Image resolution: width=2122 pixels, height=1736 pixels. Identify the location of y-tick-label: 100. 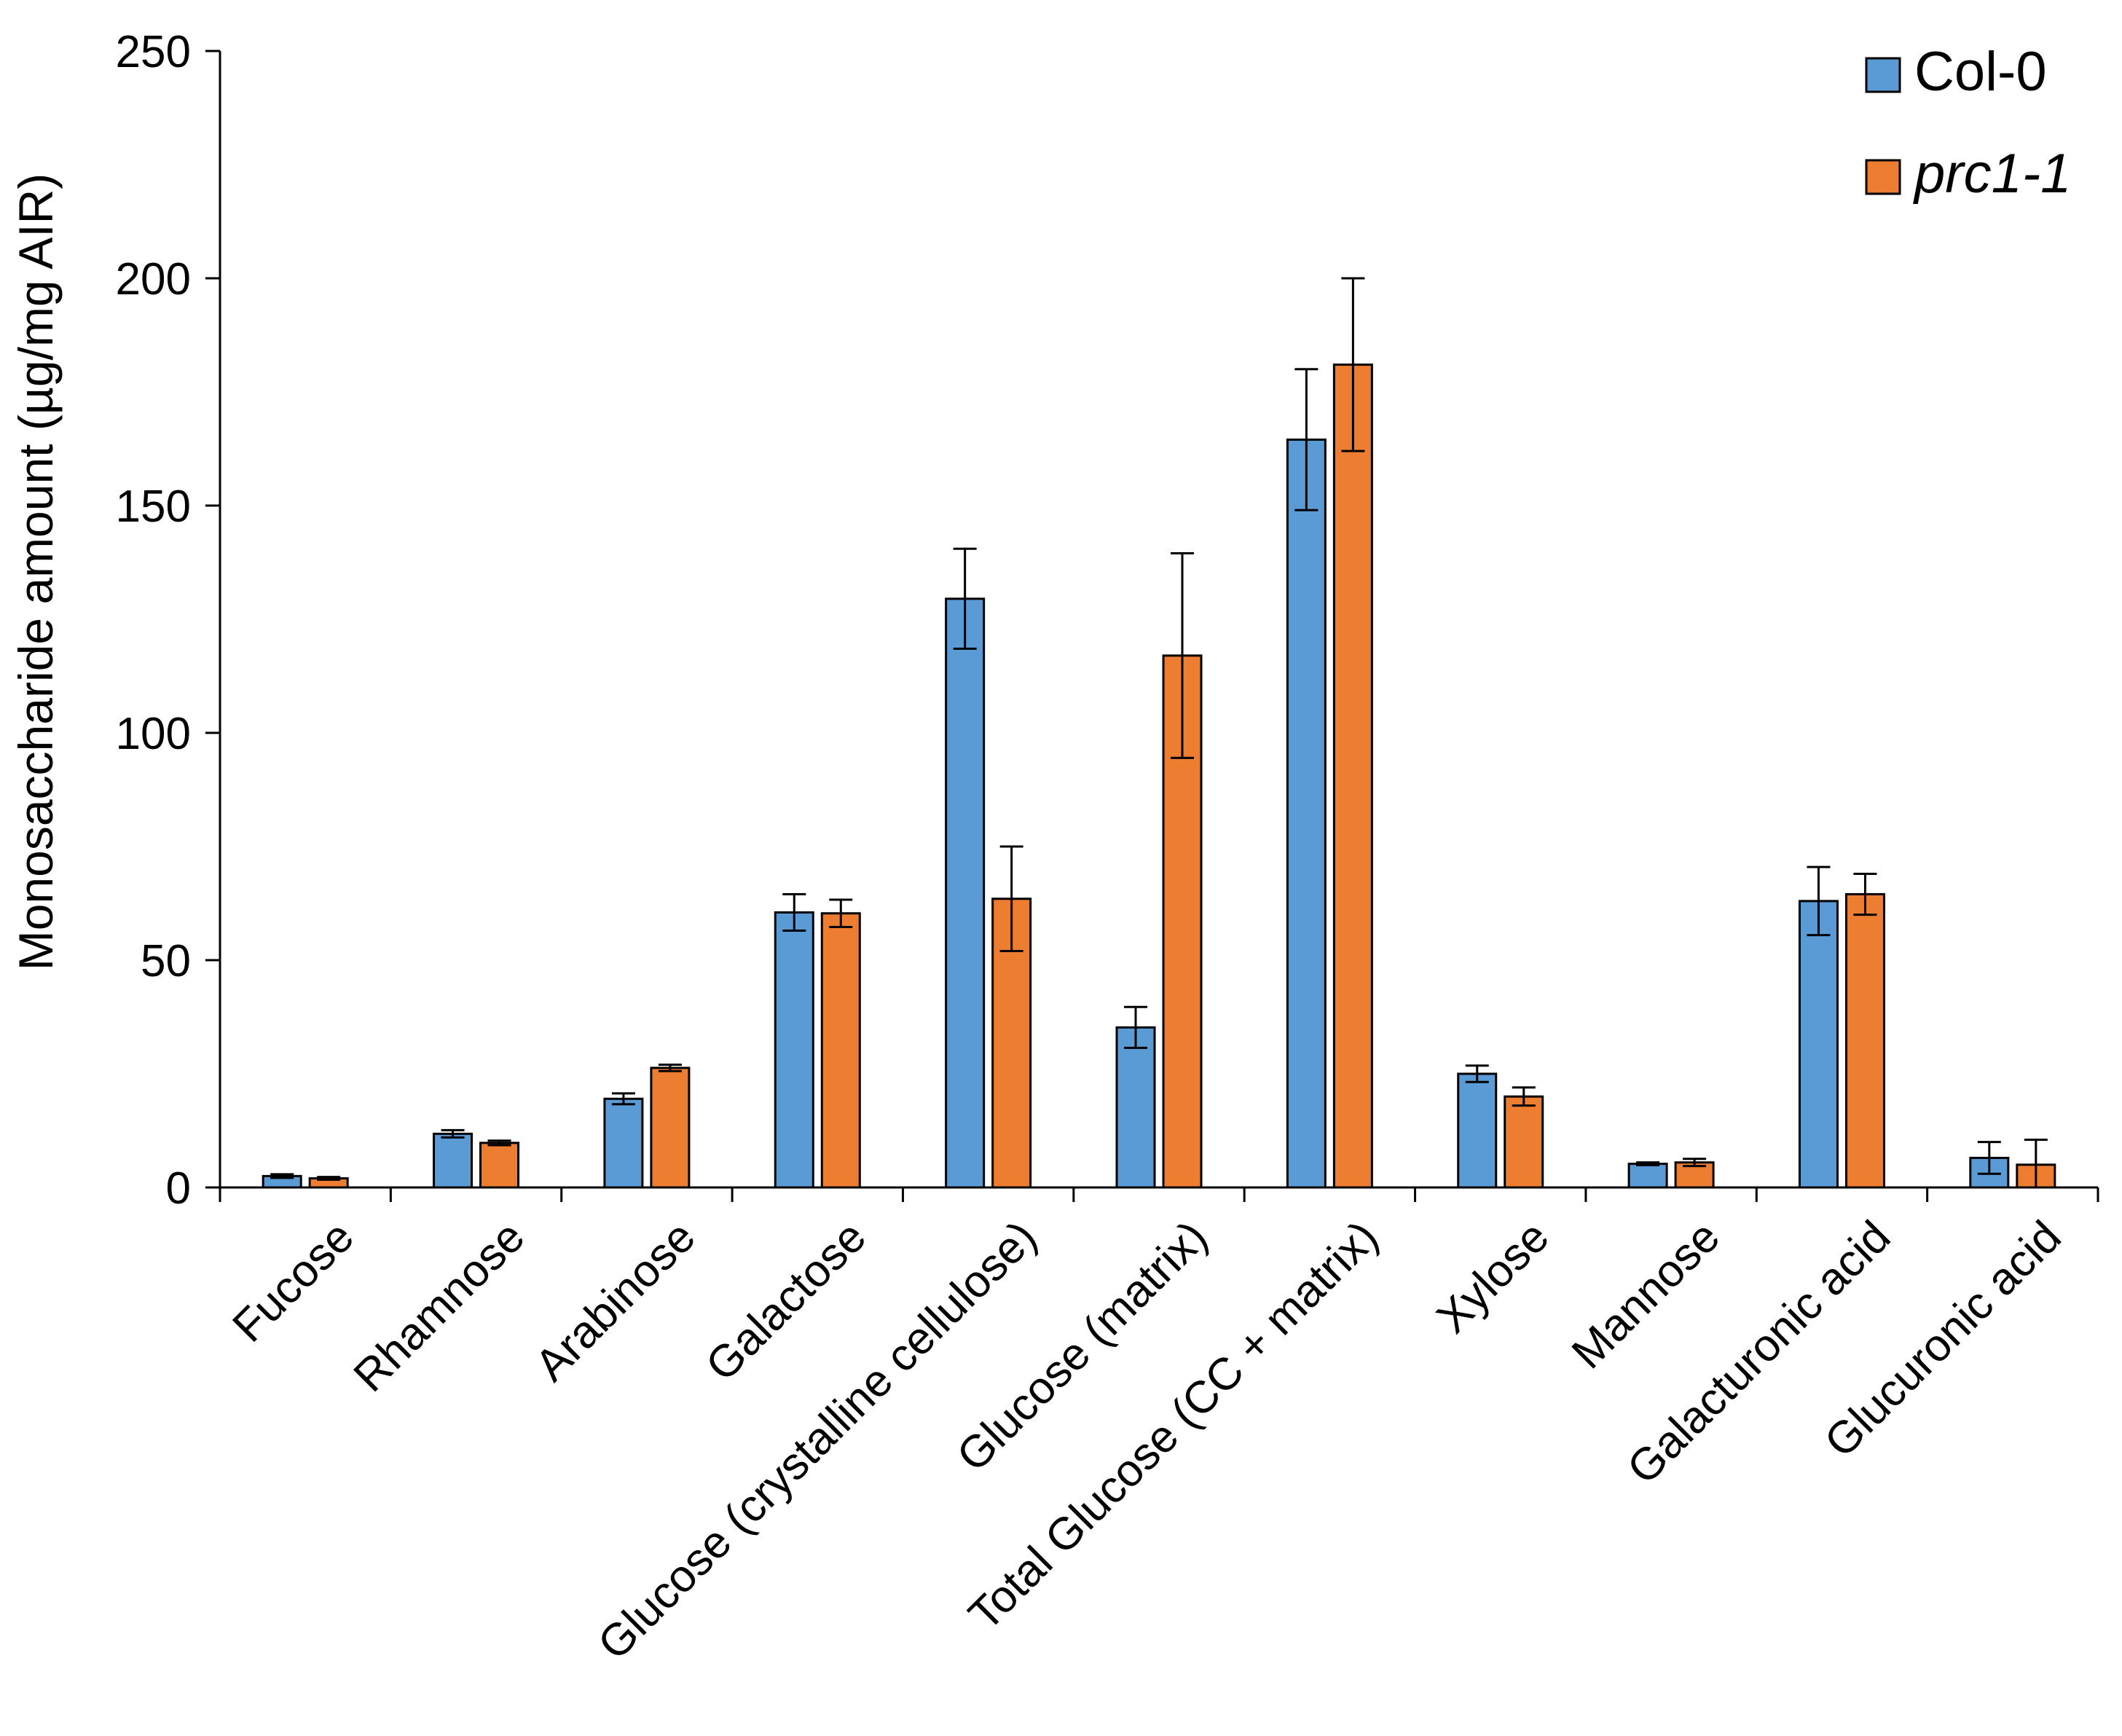
(153, 734).